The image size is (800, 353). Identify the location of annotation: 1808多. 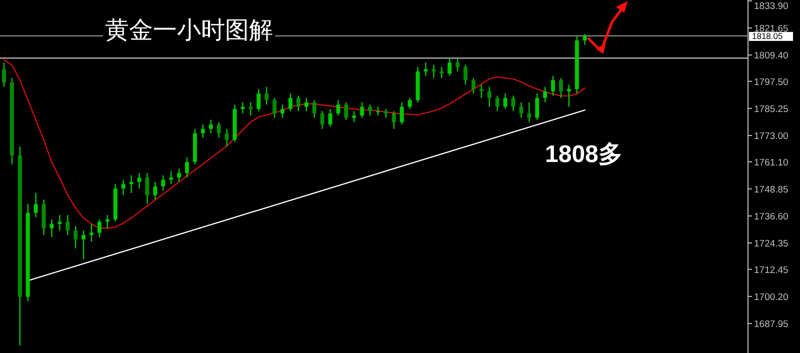
(583, 154).